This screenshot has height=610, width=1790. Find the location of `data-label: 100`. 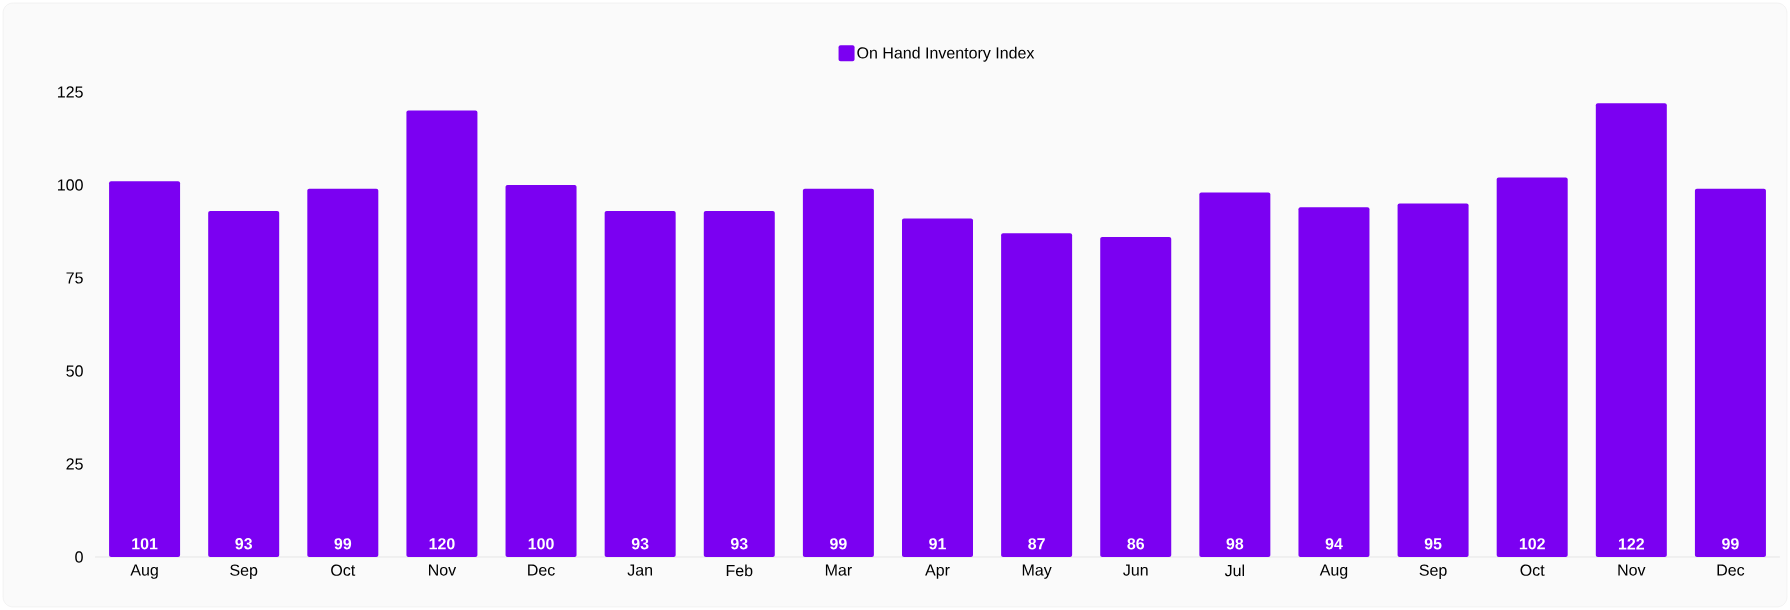

data-label: 100 is located at coordinates (541, 544).